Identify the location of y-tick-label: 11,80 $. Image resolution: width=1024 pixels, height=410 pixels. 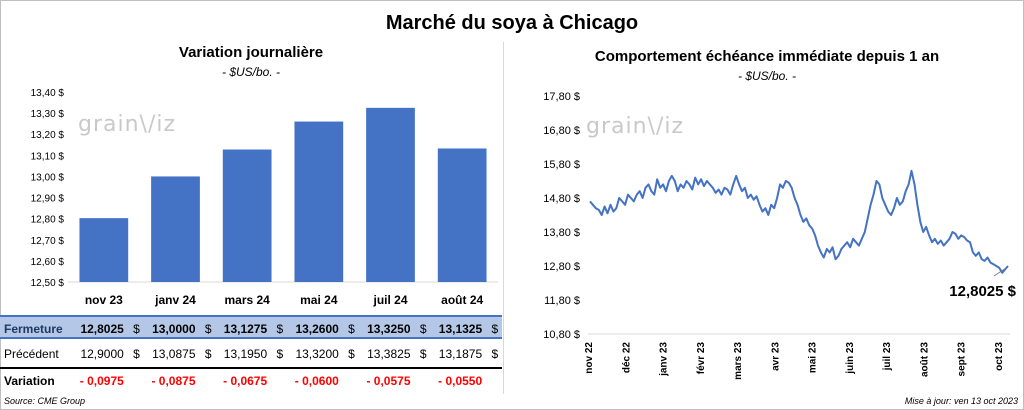
(562, 301).